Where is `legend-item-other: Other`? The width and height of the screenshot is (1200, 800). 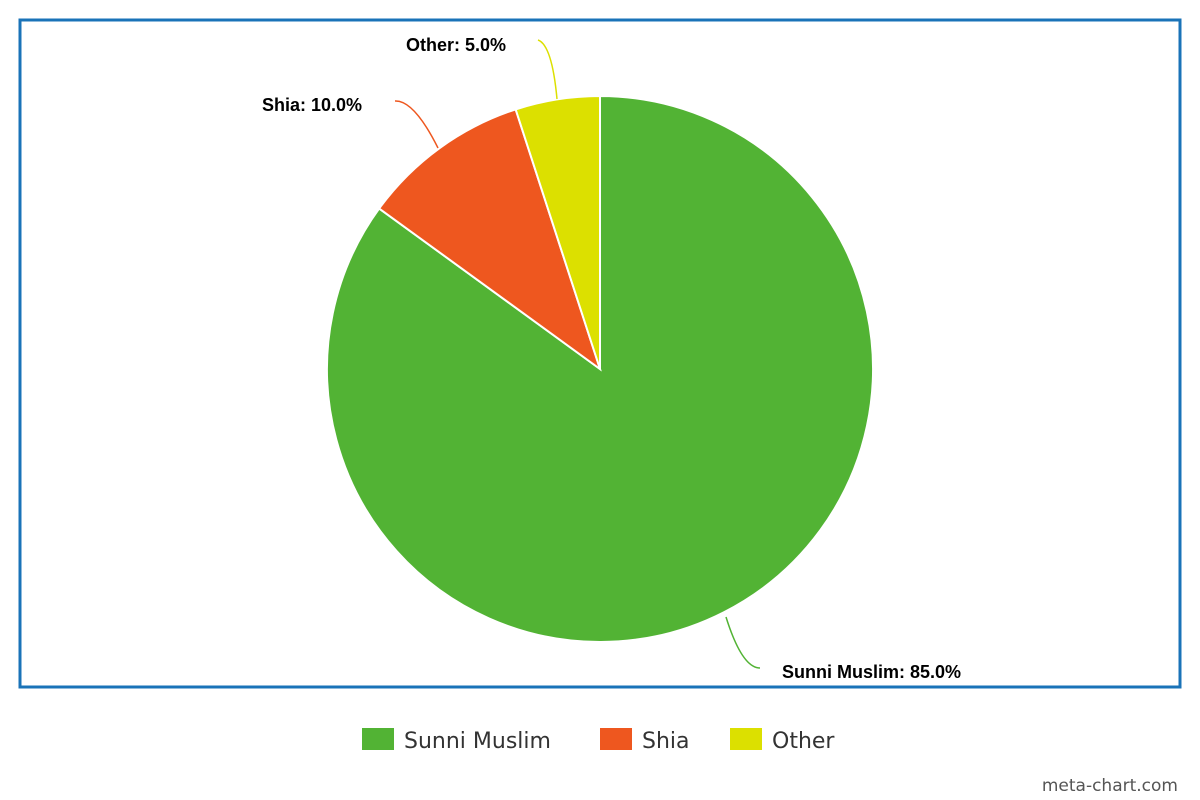 legend-item-other: Other is located at coordinates (782, 741).